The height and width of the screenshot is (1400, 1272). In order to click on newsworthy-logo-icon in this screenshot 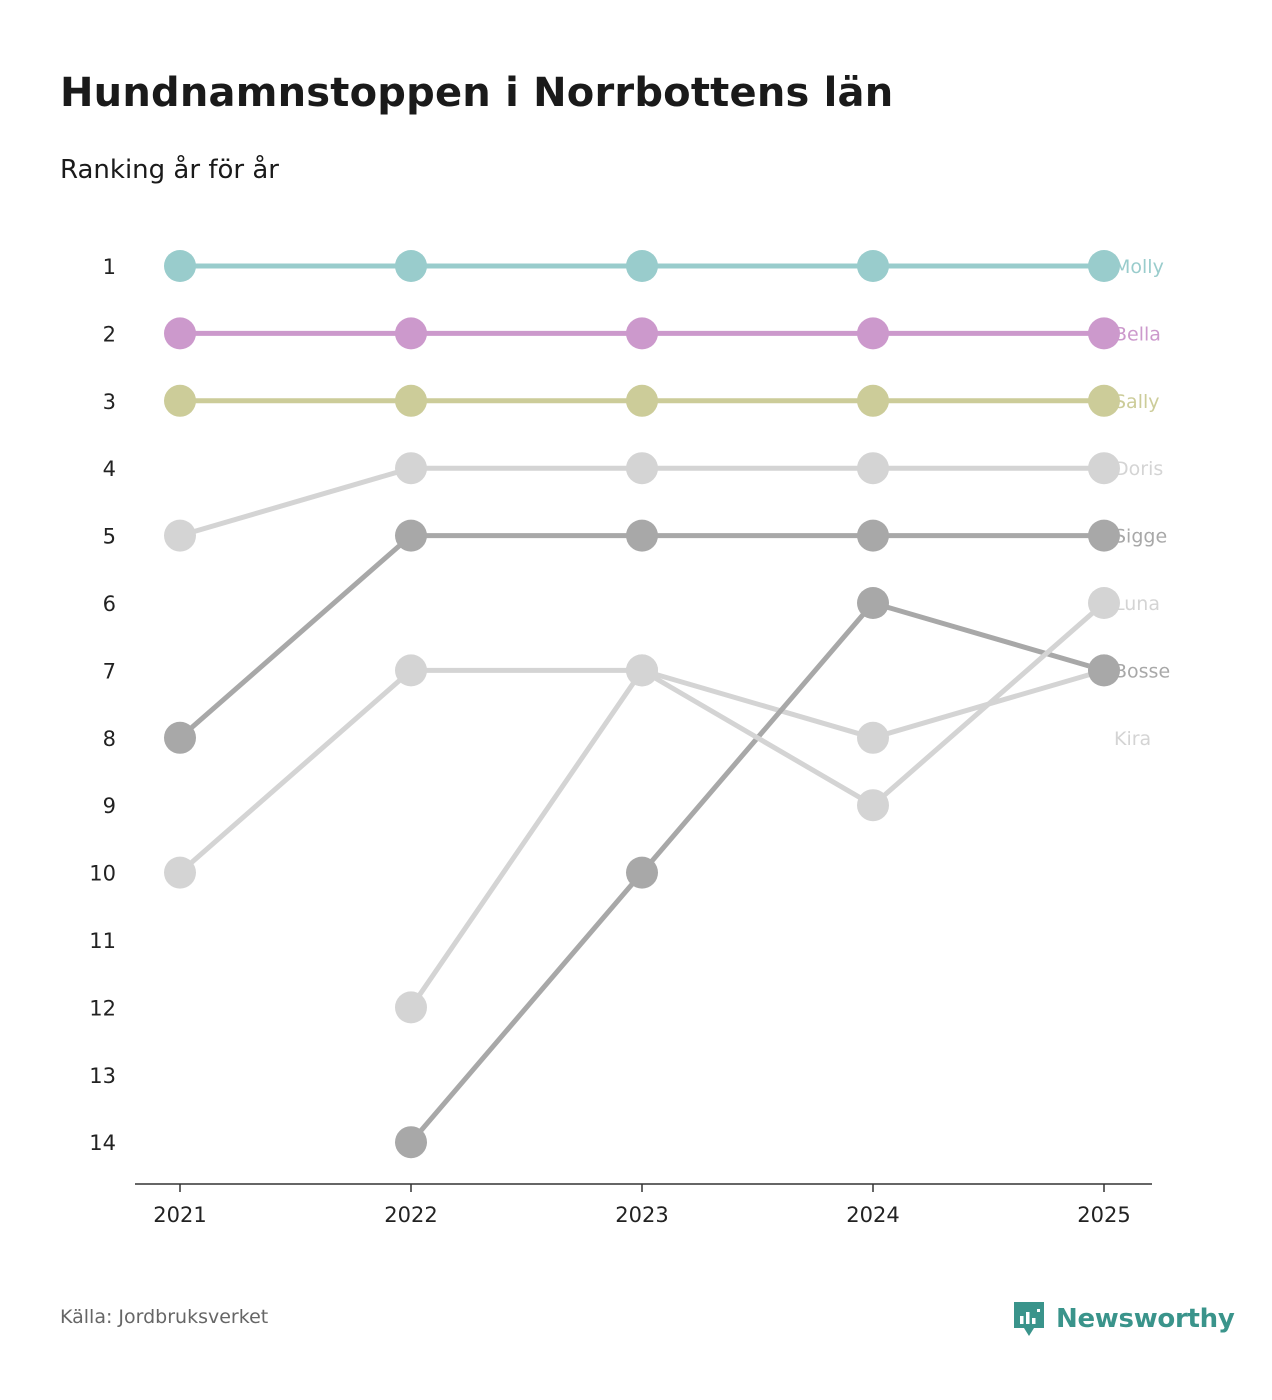, I will do `click(1029, 1319)`.